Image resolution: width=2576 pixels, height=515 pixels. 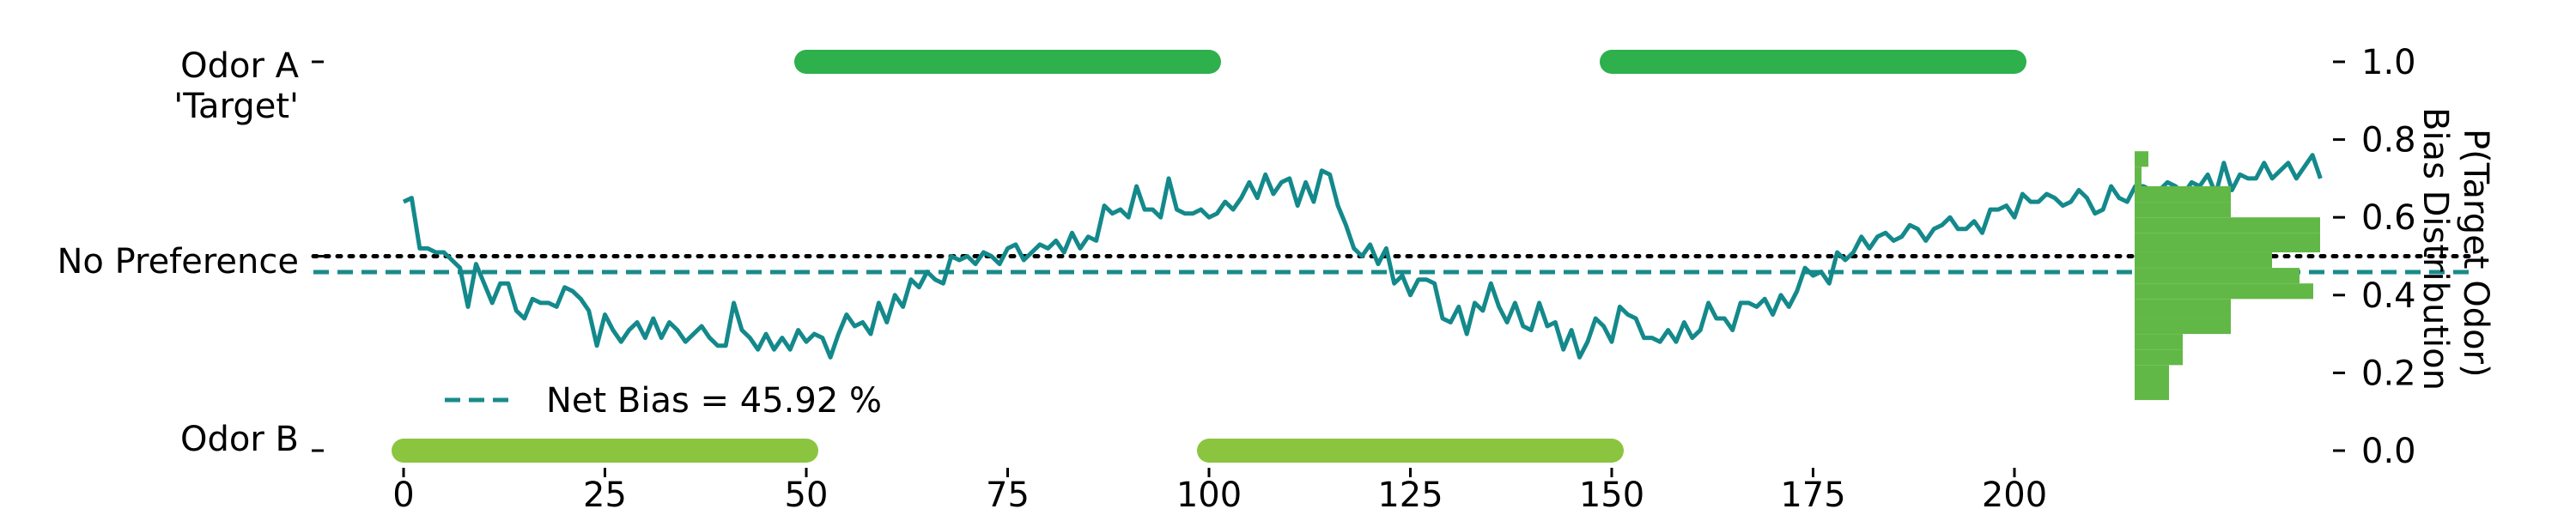 What do you see at coordinates (2389, 373) in the screenshot?
I see `right-tick-label: 0.2` at bounding box center [2389, 373].